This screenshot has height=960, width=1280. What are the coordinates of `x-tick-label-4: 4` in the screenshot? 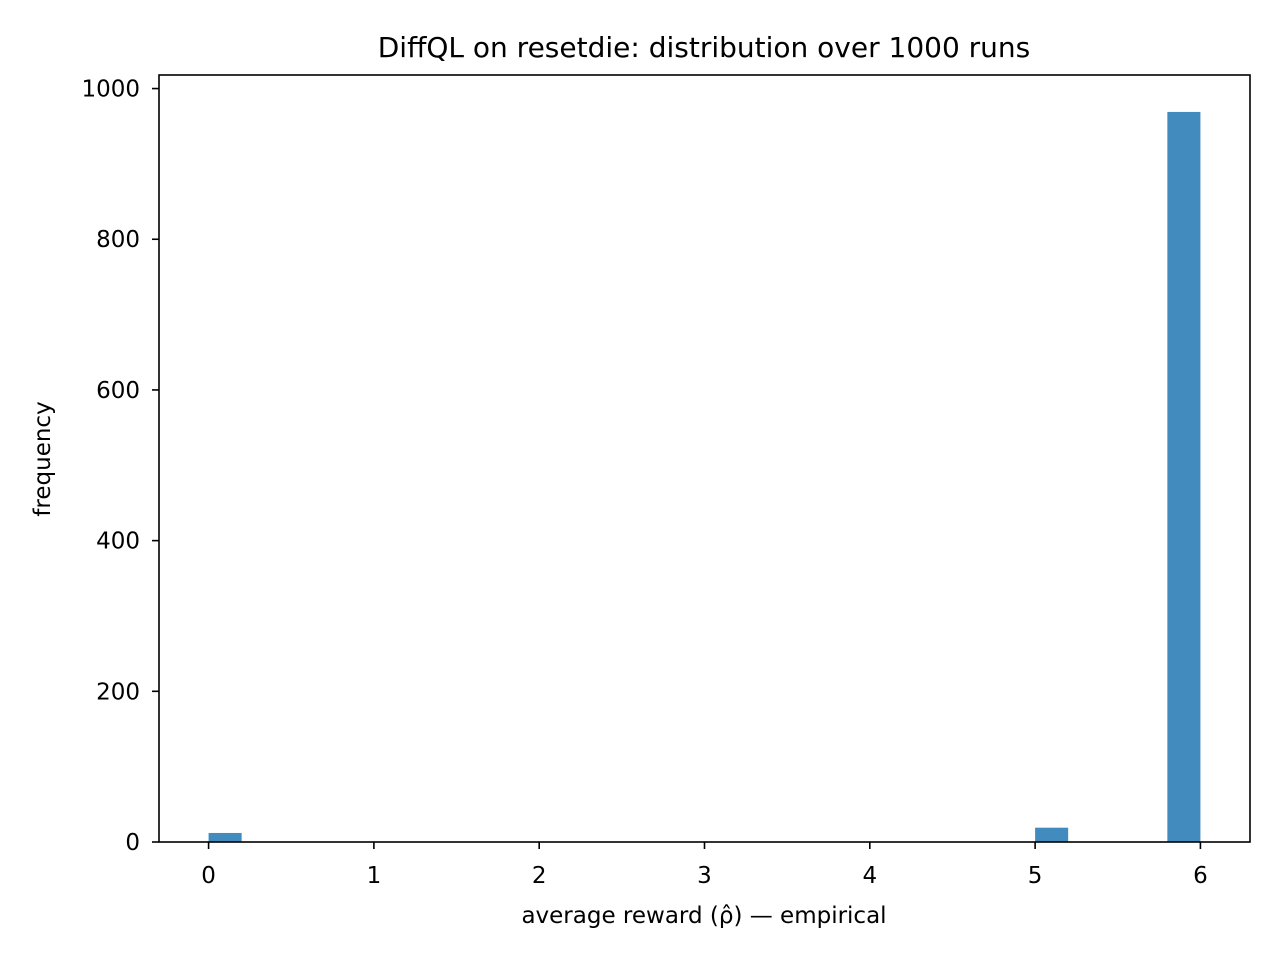 It's located at (869, 876).